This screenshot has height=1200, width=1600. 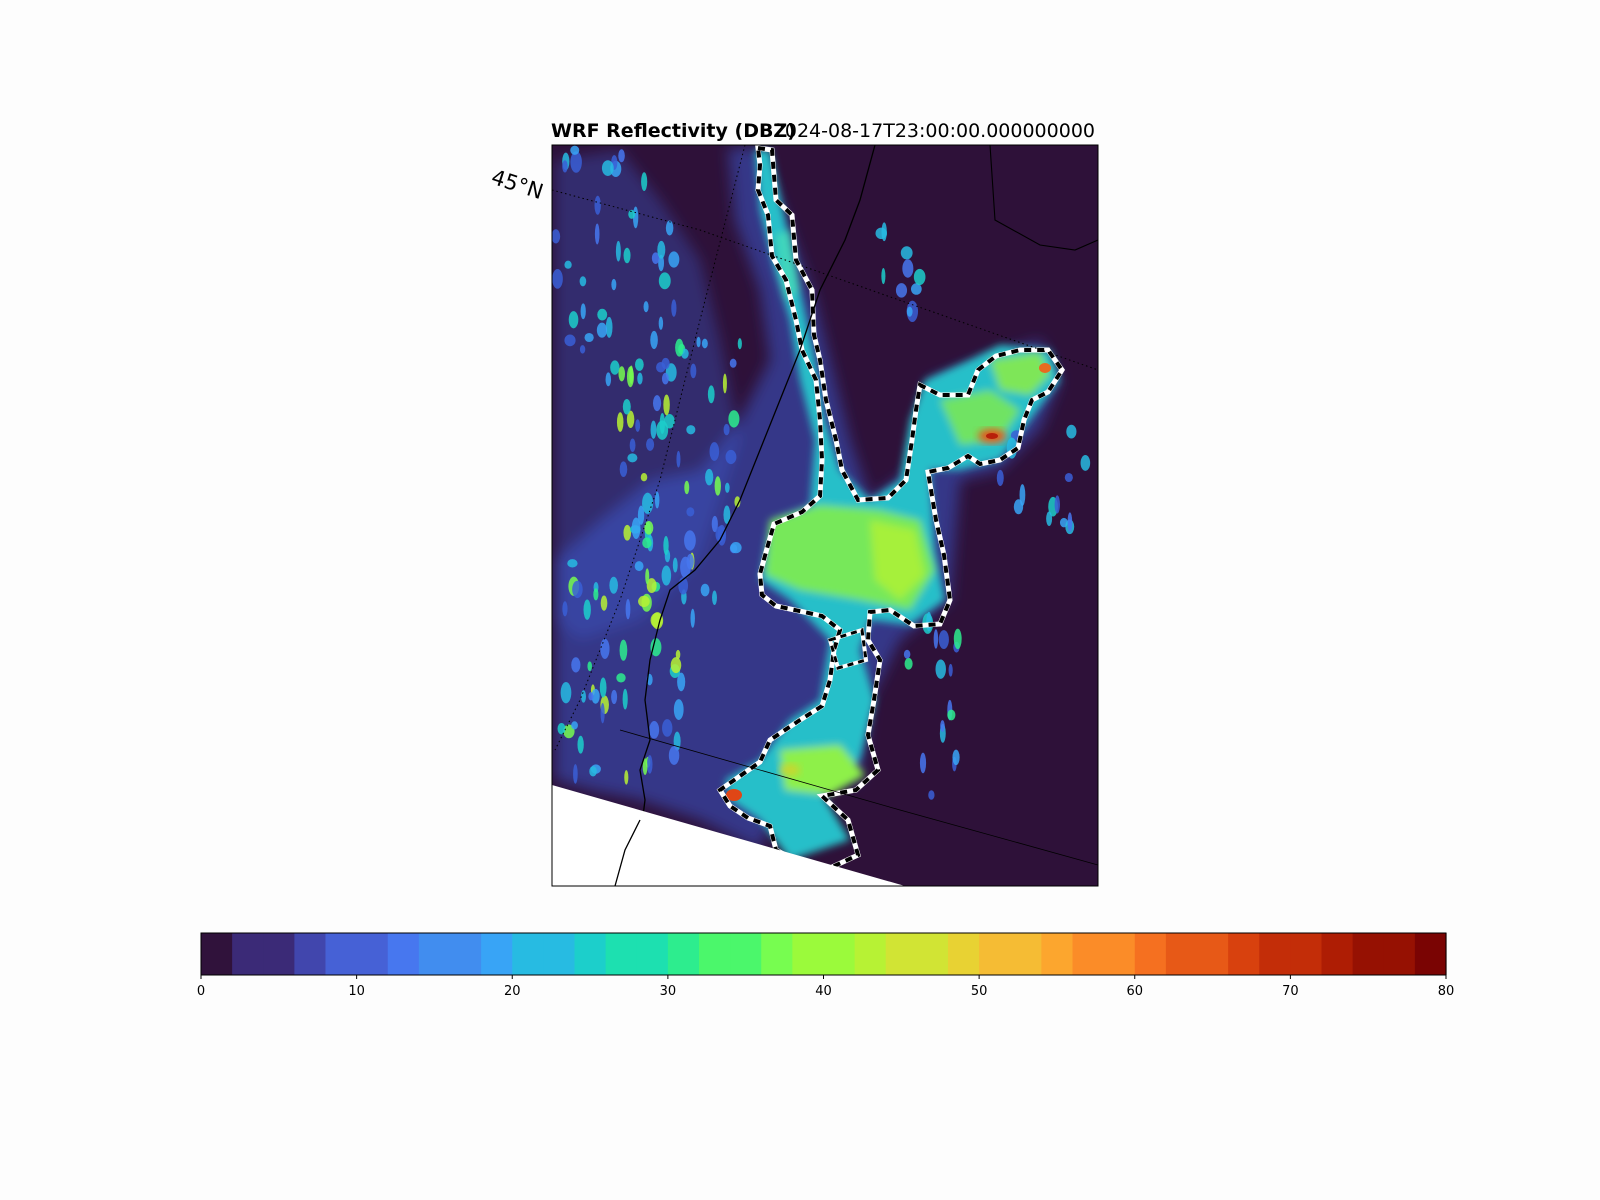 I want to click on latitude-label-45n: 45°N, so click(x=517, y=184).